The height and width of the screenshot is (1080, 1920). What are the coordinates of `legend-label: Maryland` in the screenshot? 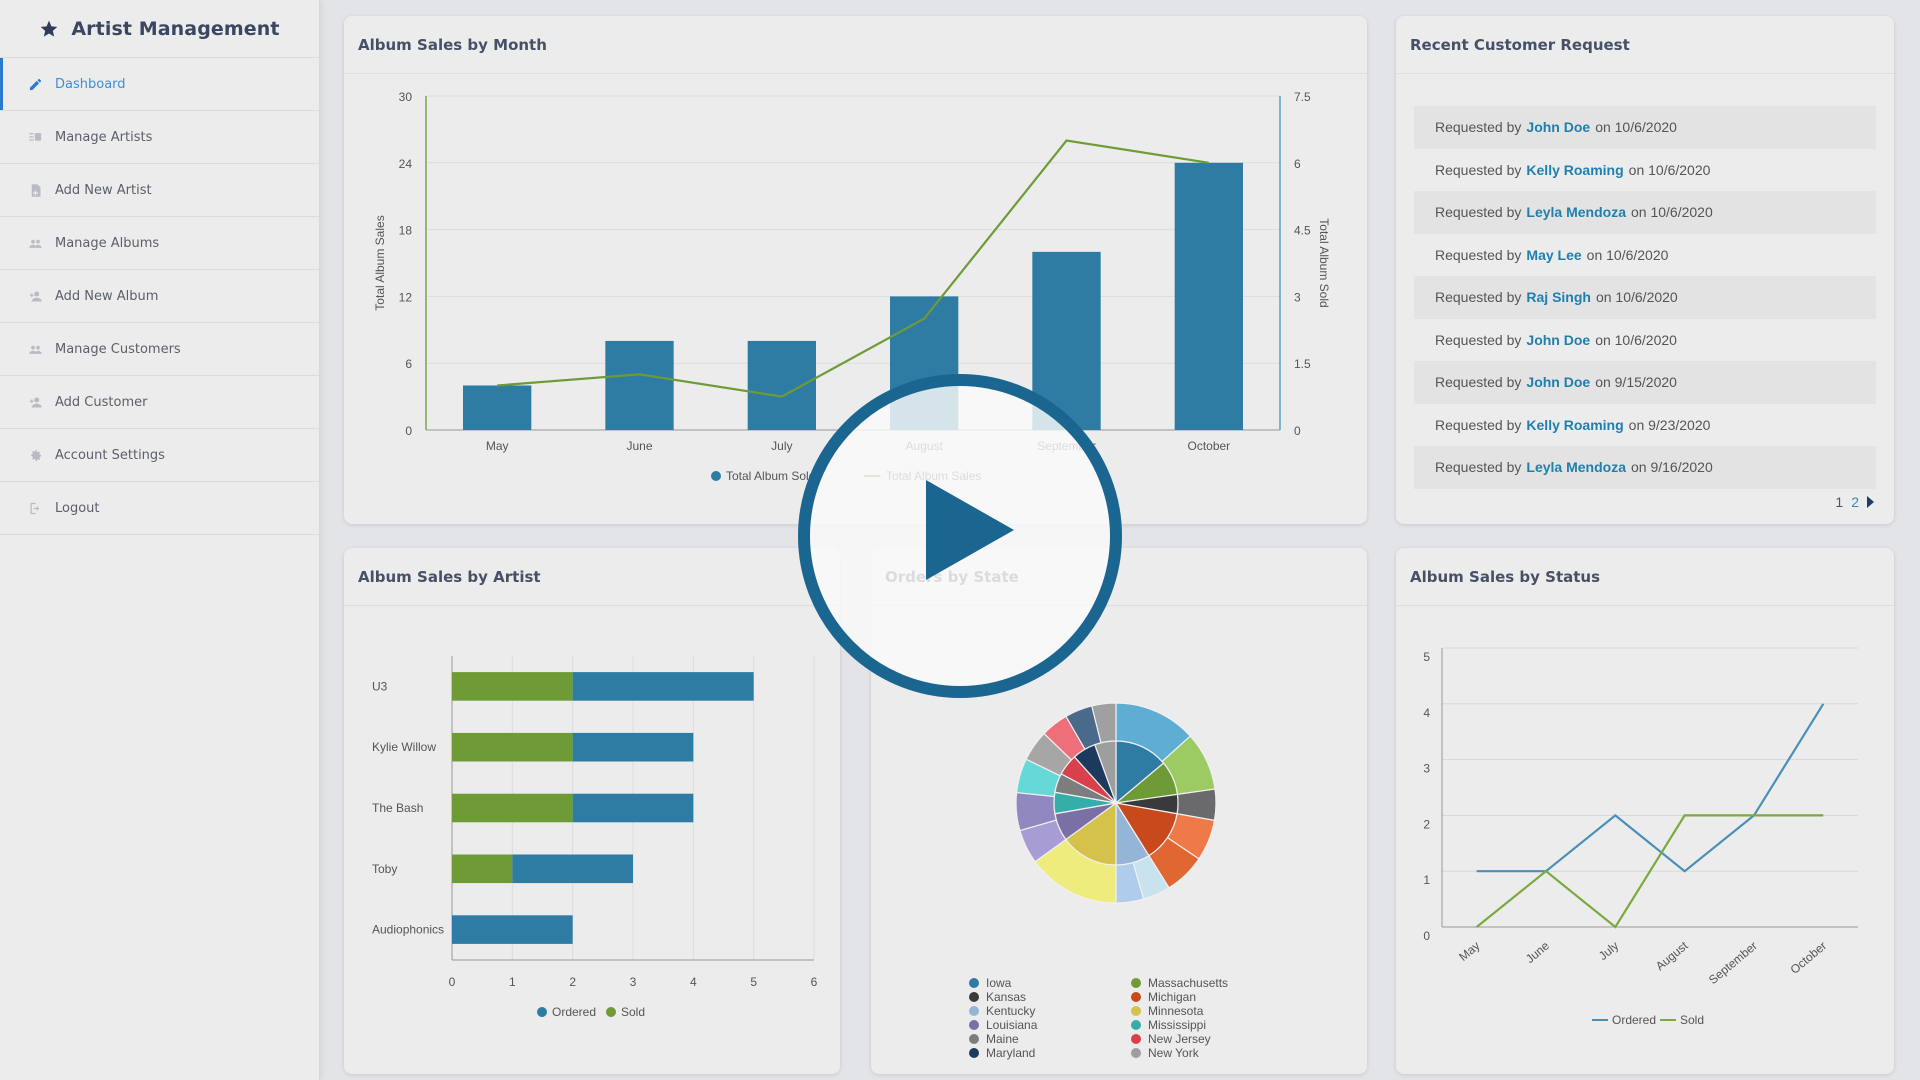 It's located at (1010, 1053).